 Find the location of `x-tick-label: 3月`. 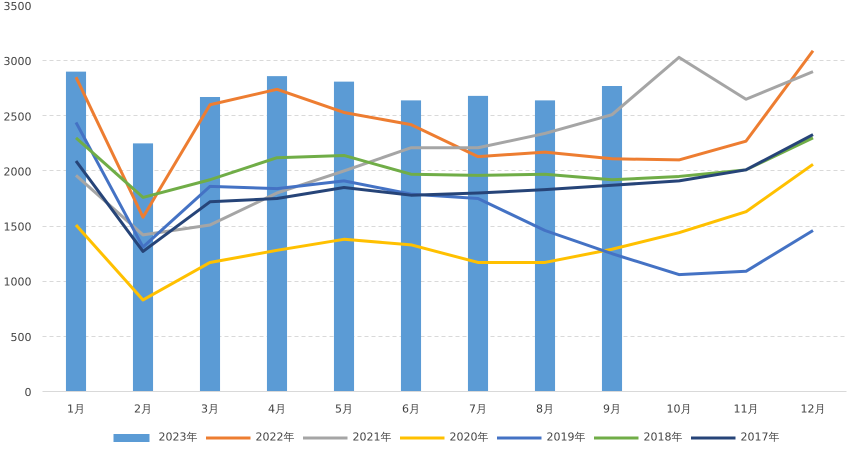

x-tick-label: 3月 is located at coordinates (210, 409).